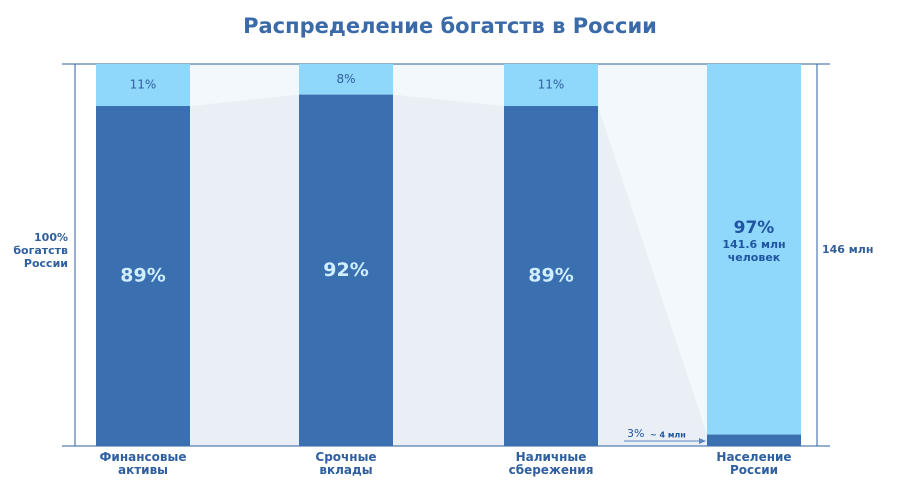 This screenshot has width=900, height=502. Describe the element at coordinates (668, 435) in the screenshot. I see `annotation: ~ 4 млн` at that location.